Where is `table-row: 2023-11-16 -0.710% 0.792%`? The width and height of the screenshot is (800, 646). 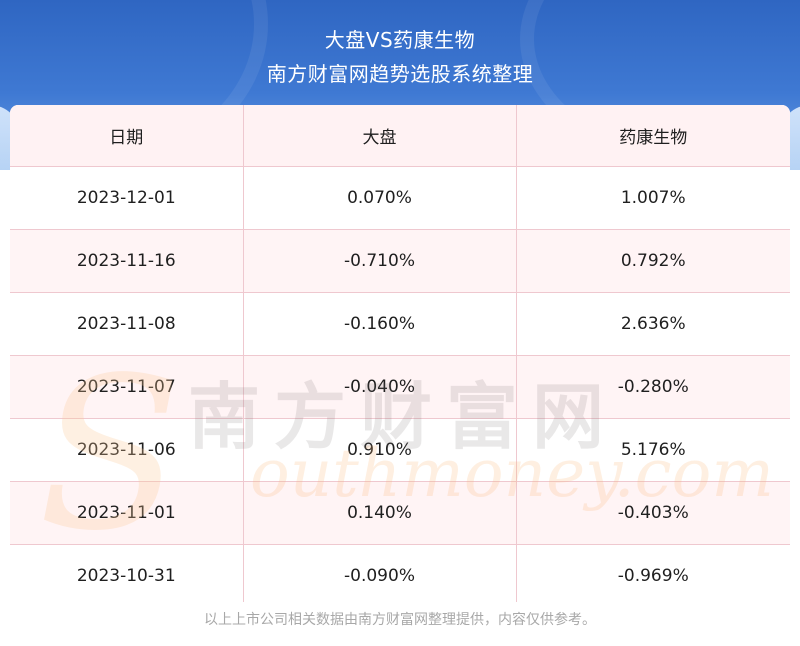 table-row: 2023-11-16 -0.710% 0.792% is located at coordinates (400, 261).